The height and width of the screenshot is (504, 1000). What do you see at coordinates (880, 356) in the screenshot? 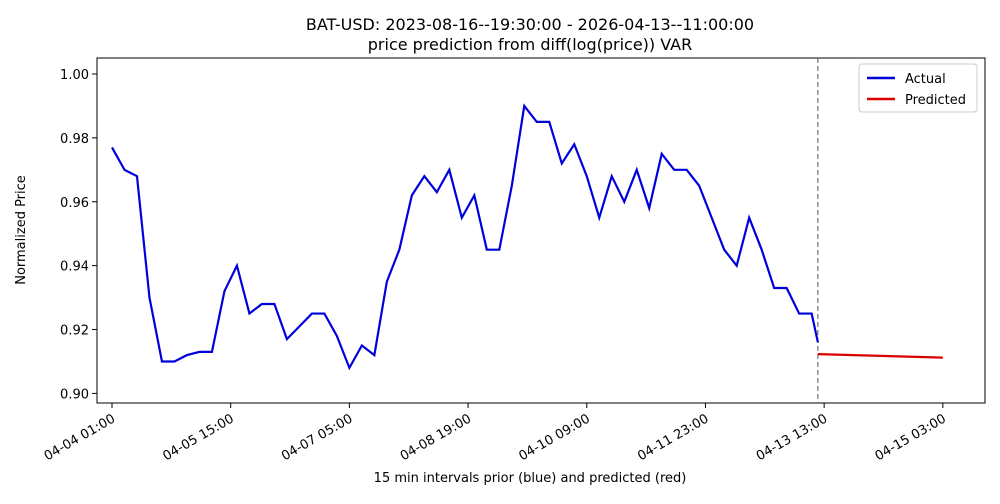
I see `series-line` at bounding box center [880, 356].